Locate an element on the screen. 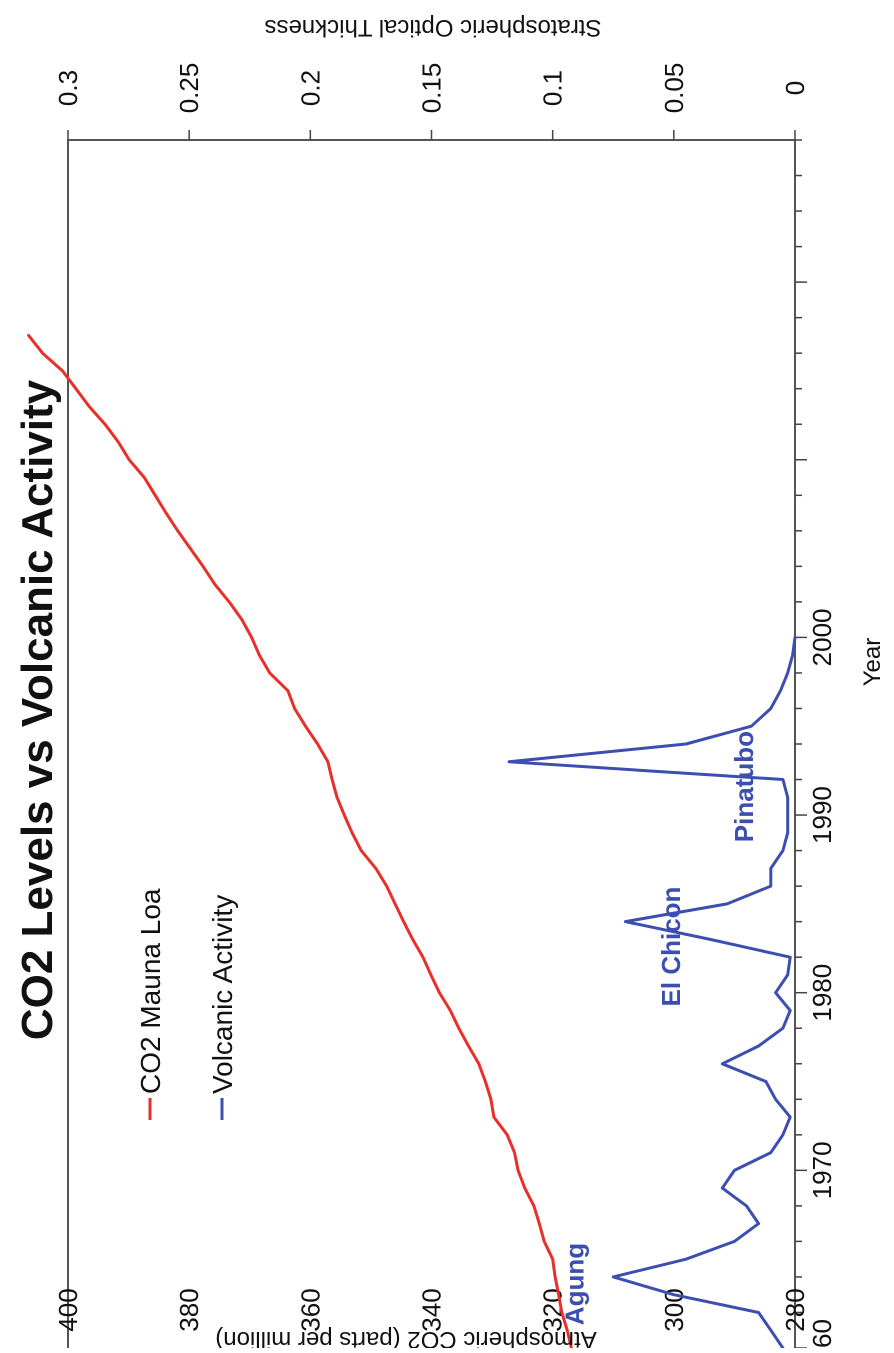  annotation-group: Agung El Chicon Pinatubo is located at coordinates (659, 1028).